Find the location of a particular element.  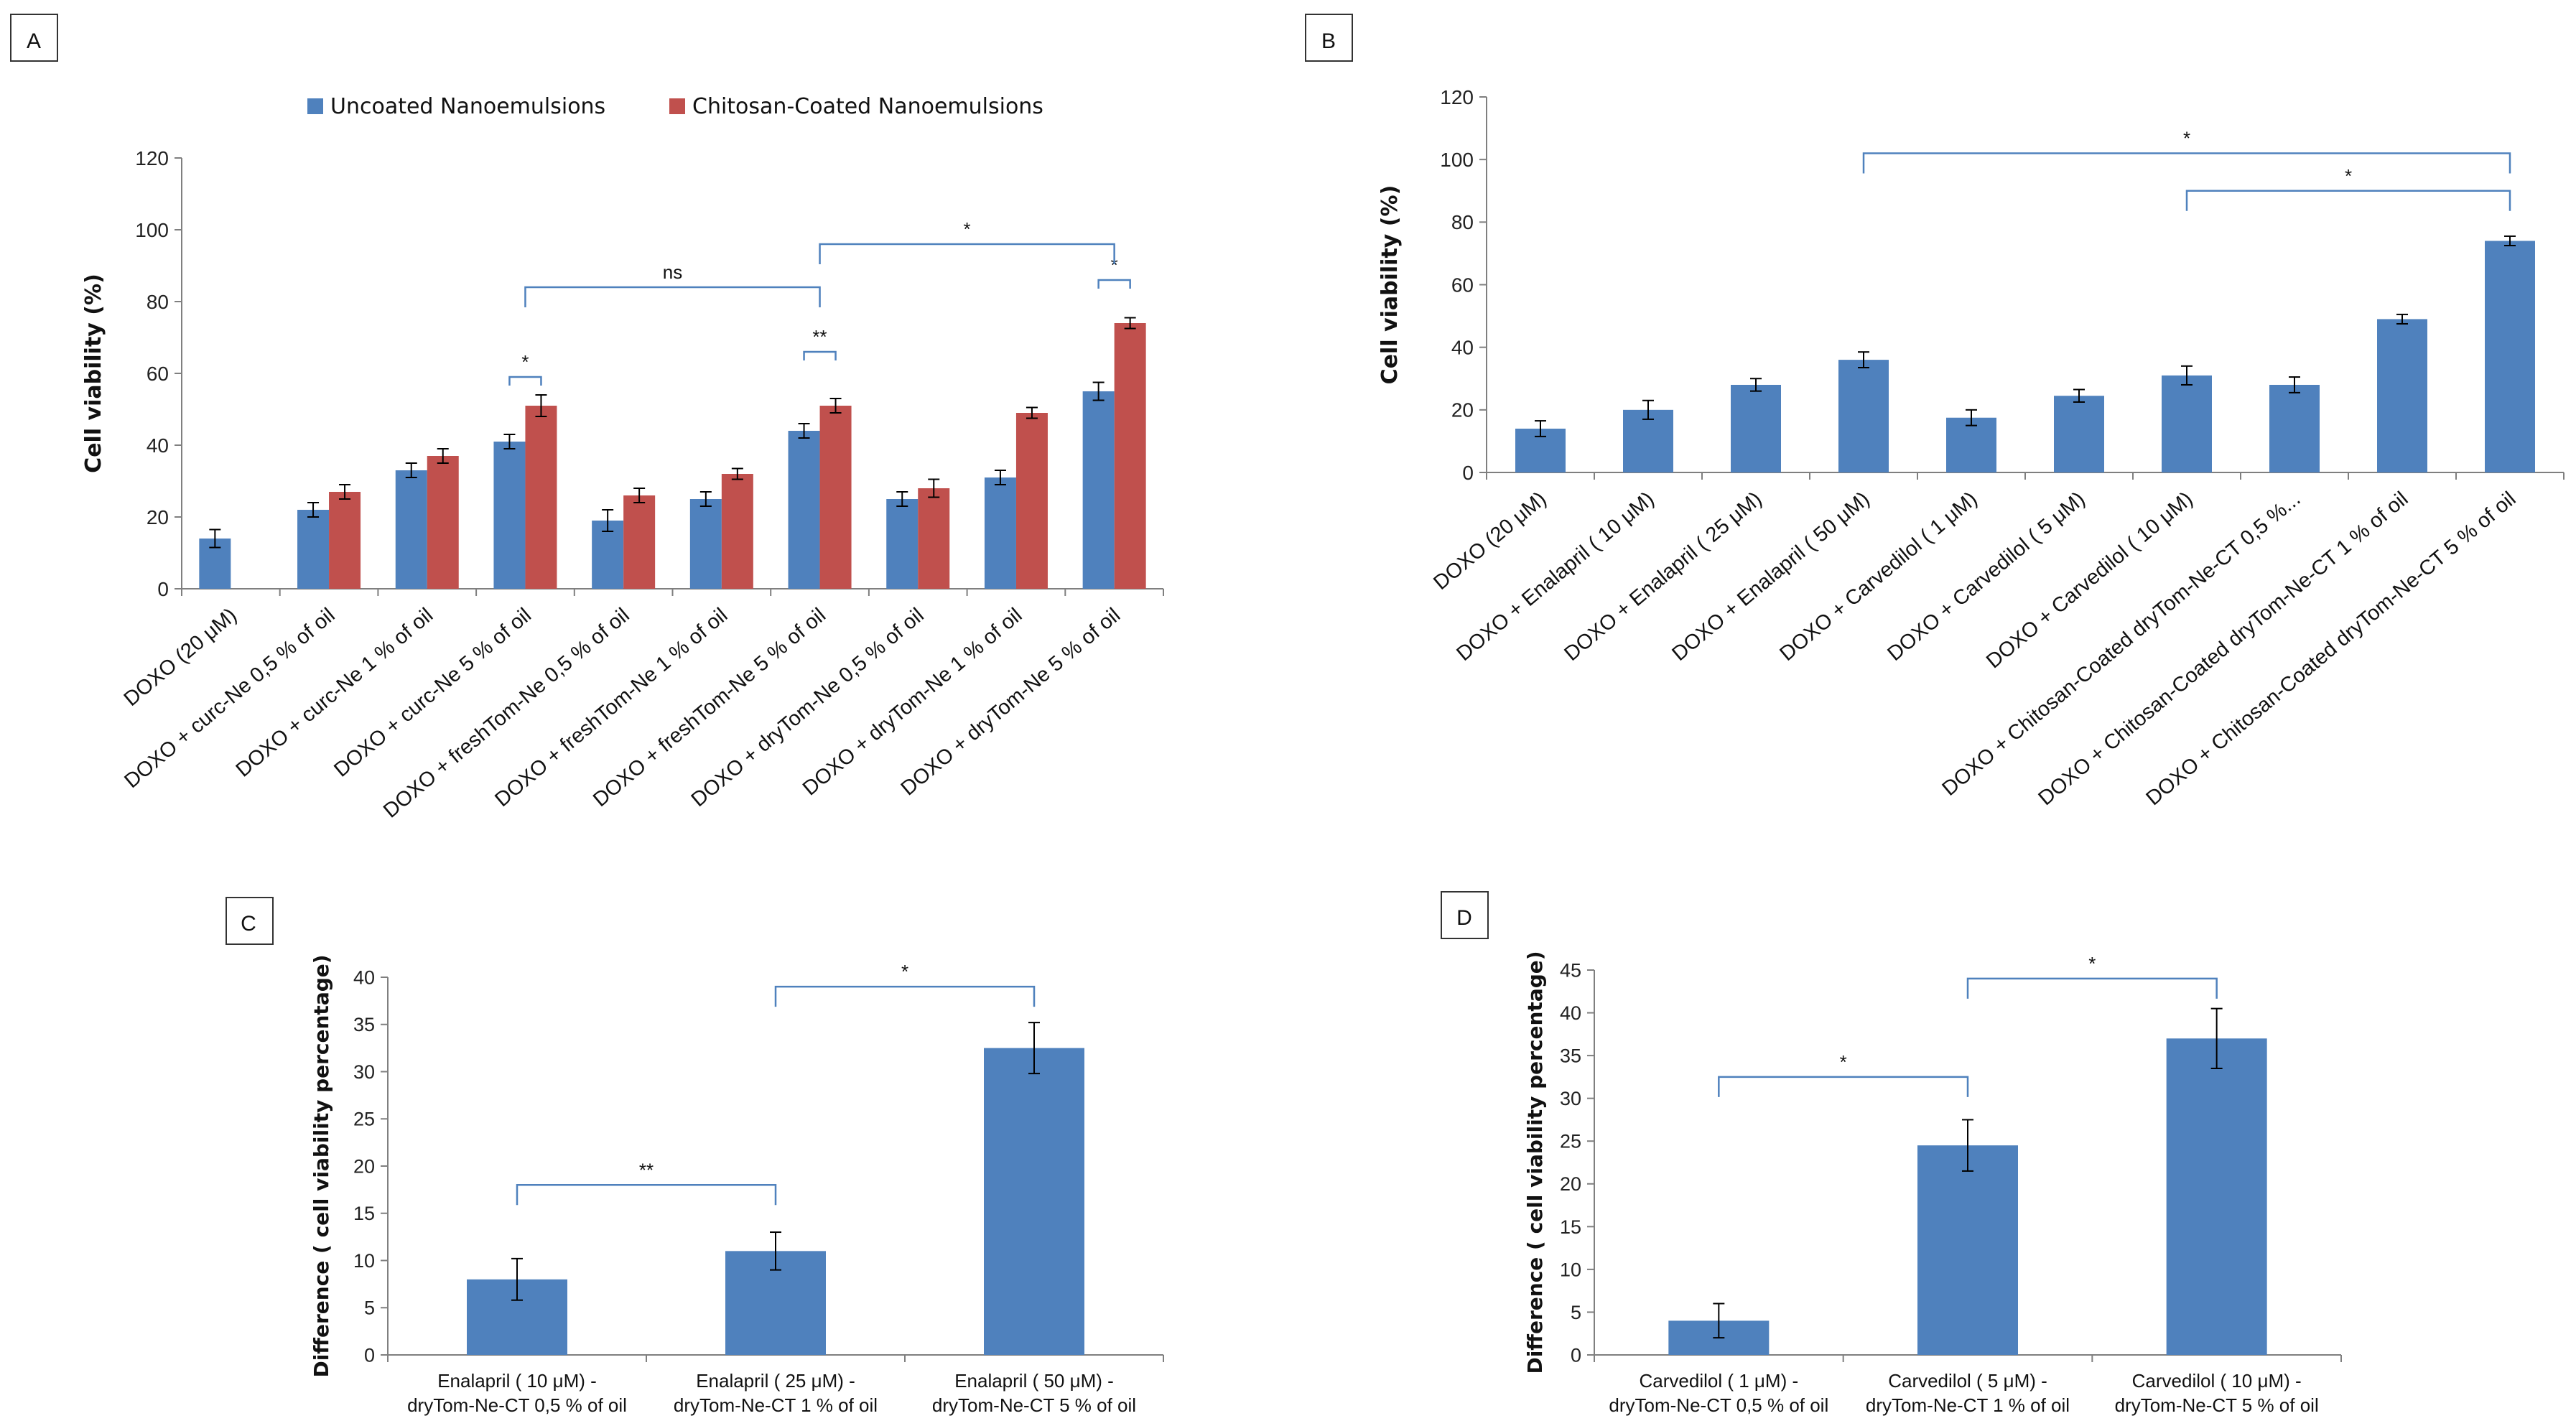

x-category-label: Enalapril ( 50 μM) - is located at coordinates (1034, 1381).